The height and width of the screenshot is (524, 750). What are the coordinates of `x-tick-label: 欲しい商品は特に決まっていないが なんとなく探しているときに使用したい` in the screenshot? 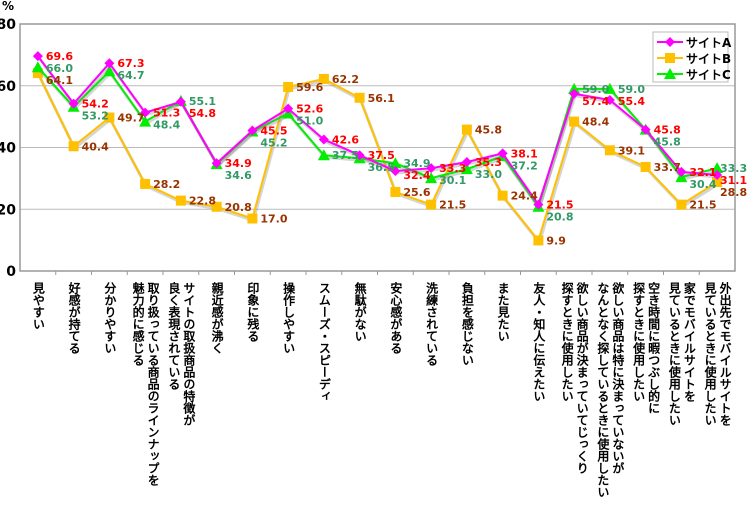 It's located at (610, 390).